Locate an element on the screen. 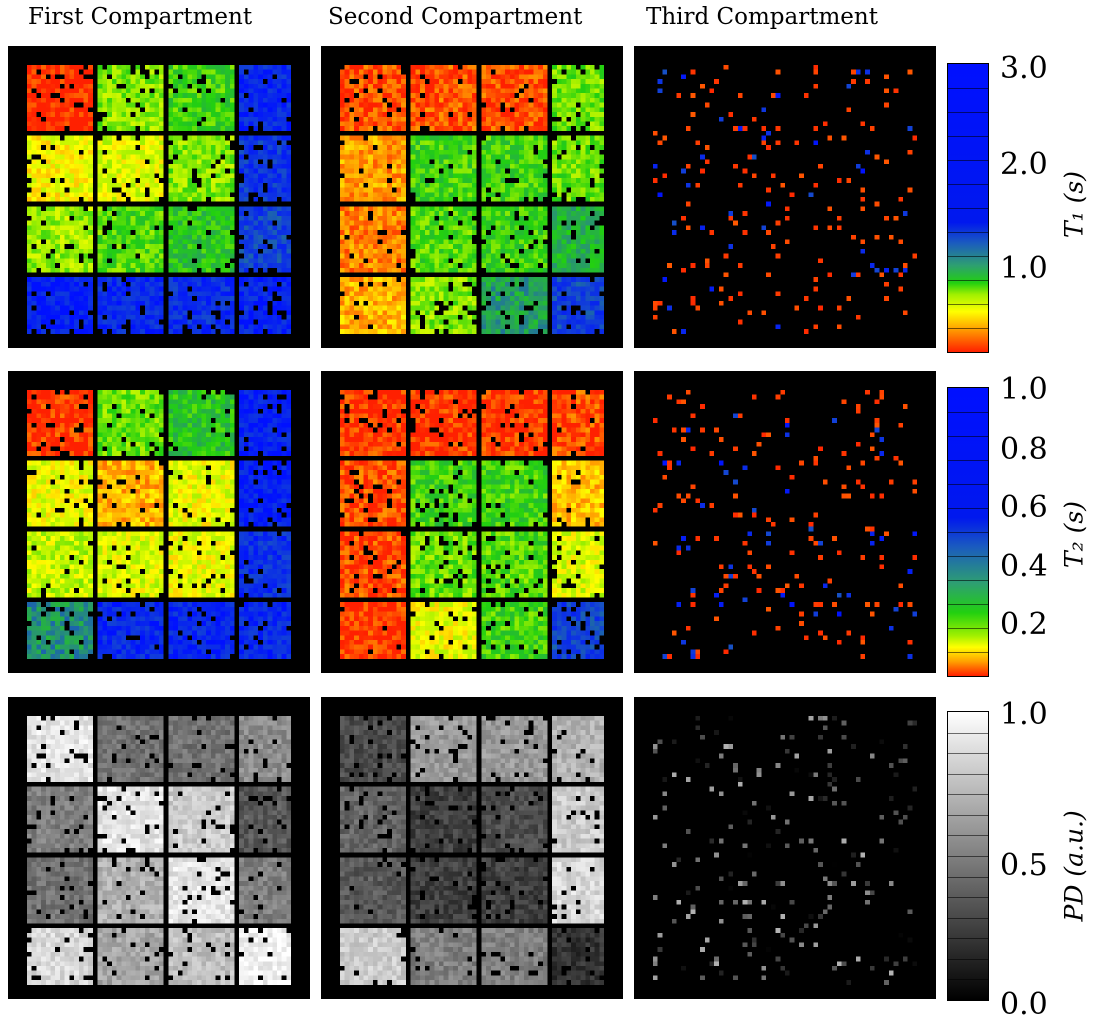 The height and width of the screenshot is (1027, 1112). map-t2-second is located at coordinates (472, 522).